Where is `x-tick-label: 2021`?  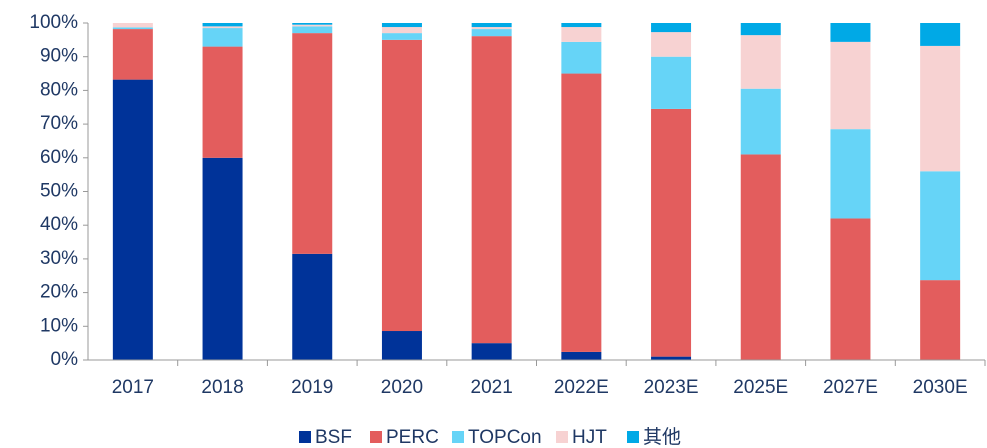 x-tick-label: 2021 is located at coordinates (492, 387).